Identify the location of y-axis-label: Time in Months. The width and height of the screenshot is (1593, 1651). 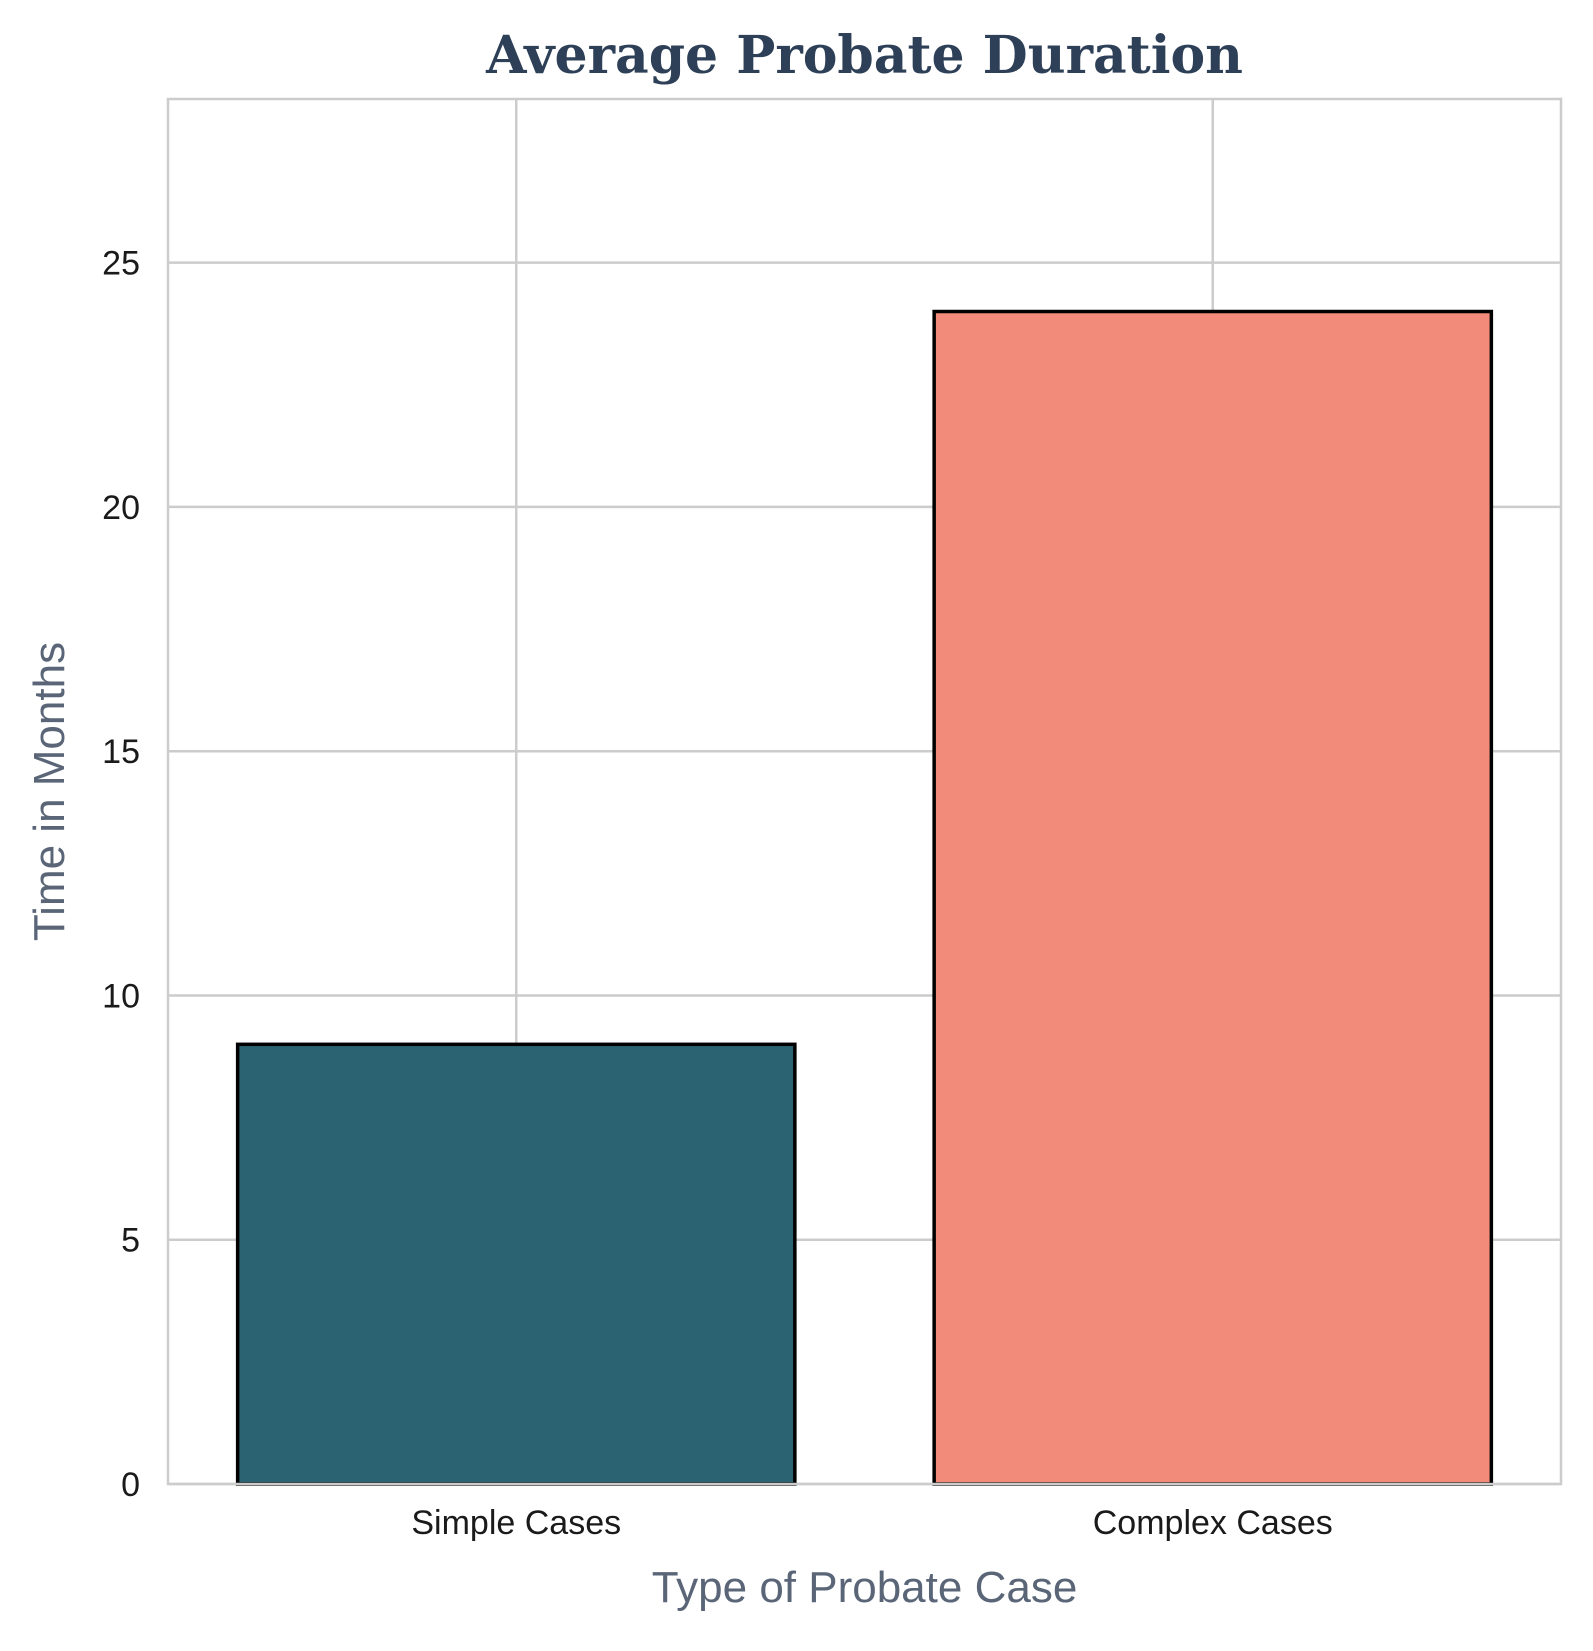
(49, 791).